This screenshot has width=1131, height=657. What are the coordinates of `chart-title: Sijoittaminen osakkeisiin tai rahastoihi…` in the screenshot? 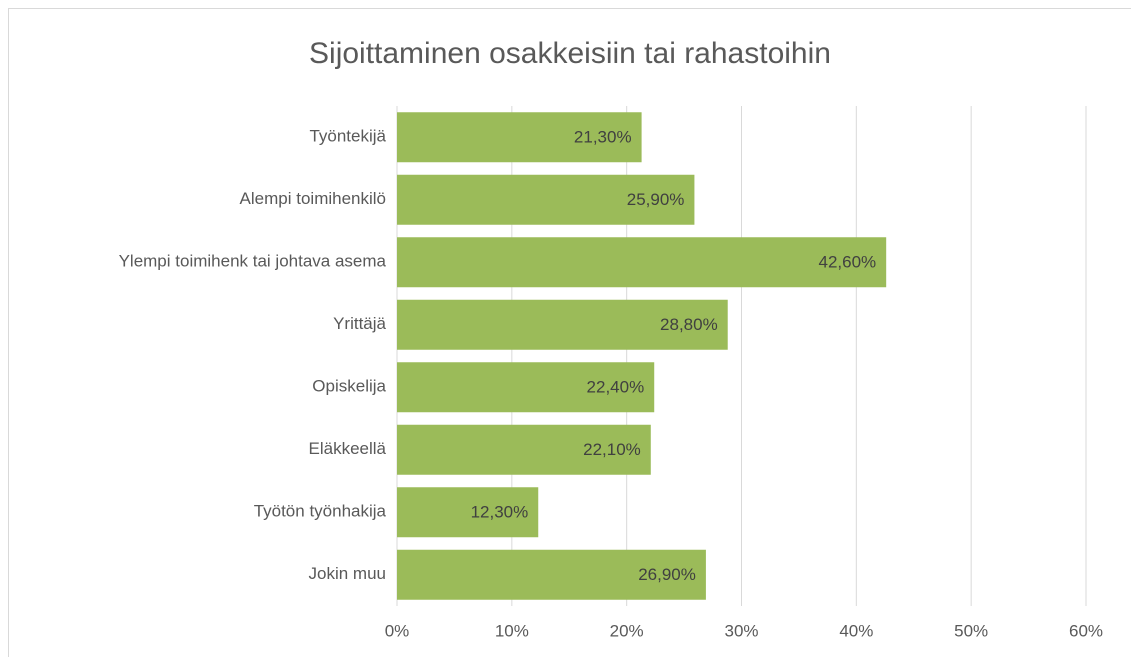 It's located at (570, 53).